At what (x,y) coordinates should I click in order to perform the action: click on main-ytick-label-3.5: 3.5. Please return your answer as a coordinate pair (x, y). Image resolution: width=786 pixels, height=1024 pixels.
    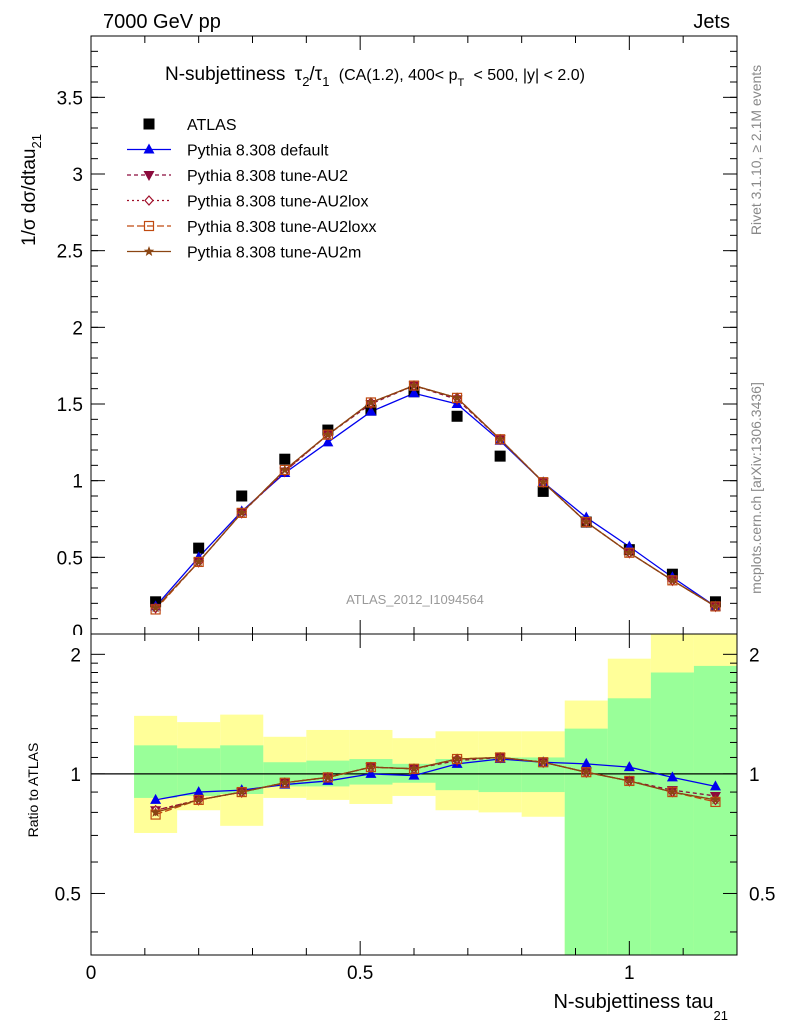
    Looking at the image, I should click on (70, 98).